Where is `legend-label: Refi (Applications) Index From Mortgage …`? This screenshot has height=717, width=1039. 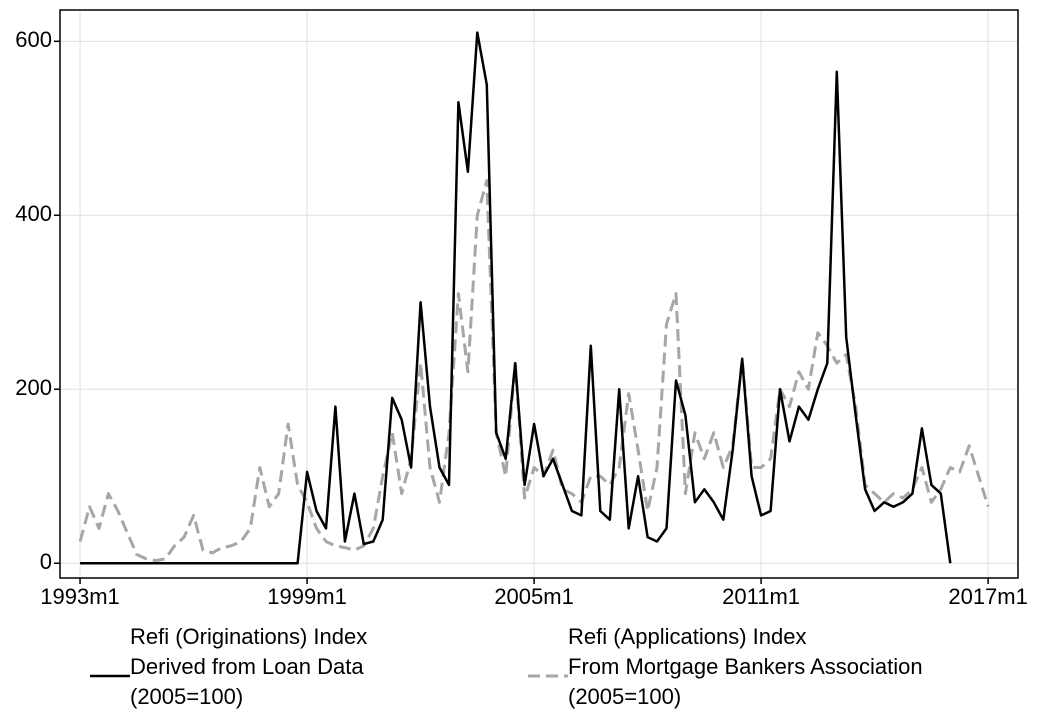 legend-label: Refi (Applications) Index From Mortgage … is located at coordinates (745, 666).